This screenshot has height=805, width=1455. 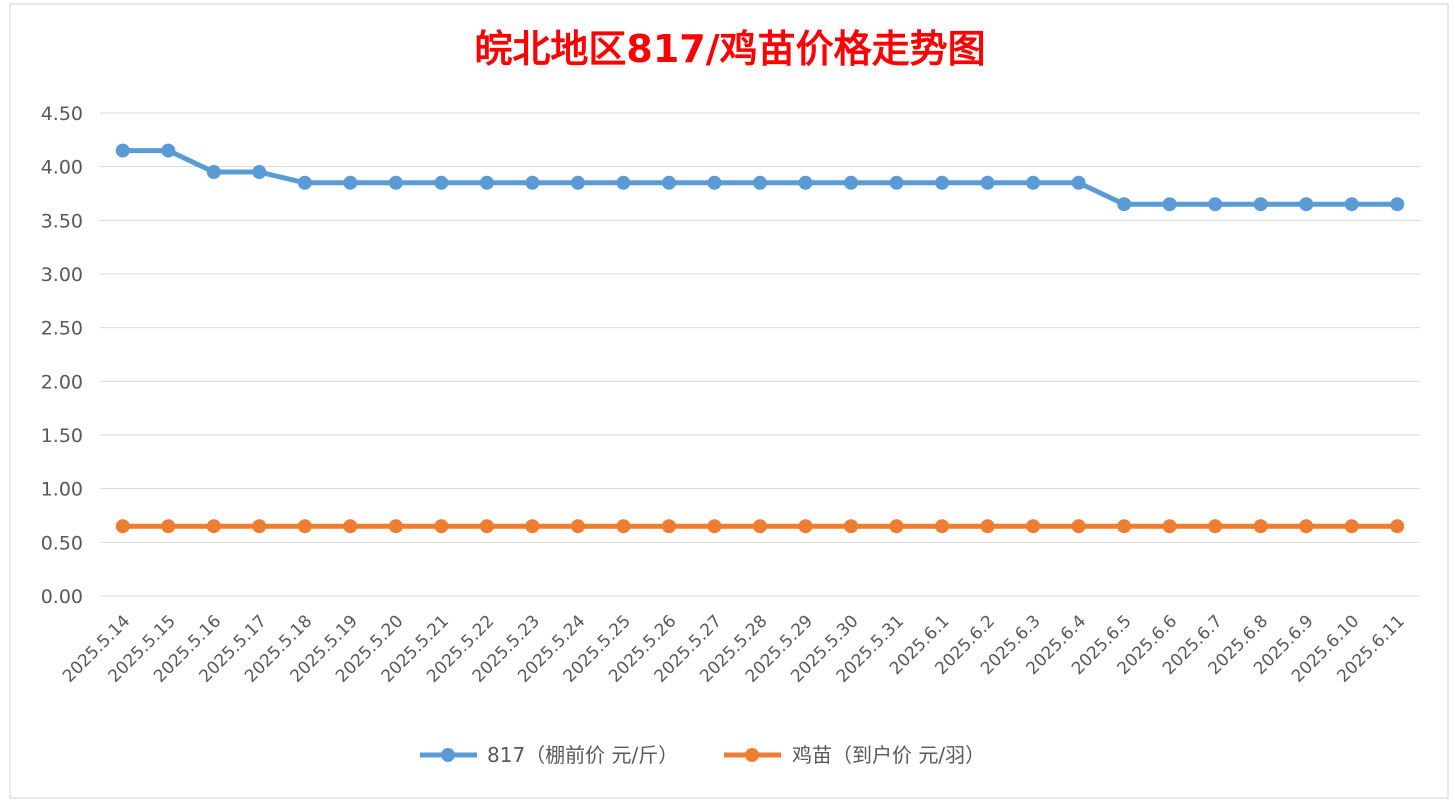 I want to click on y-tick-label: 0.00, so click(x=62, y=597).